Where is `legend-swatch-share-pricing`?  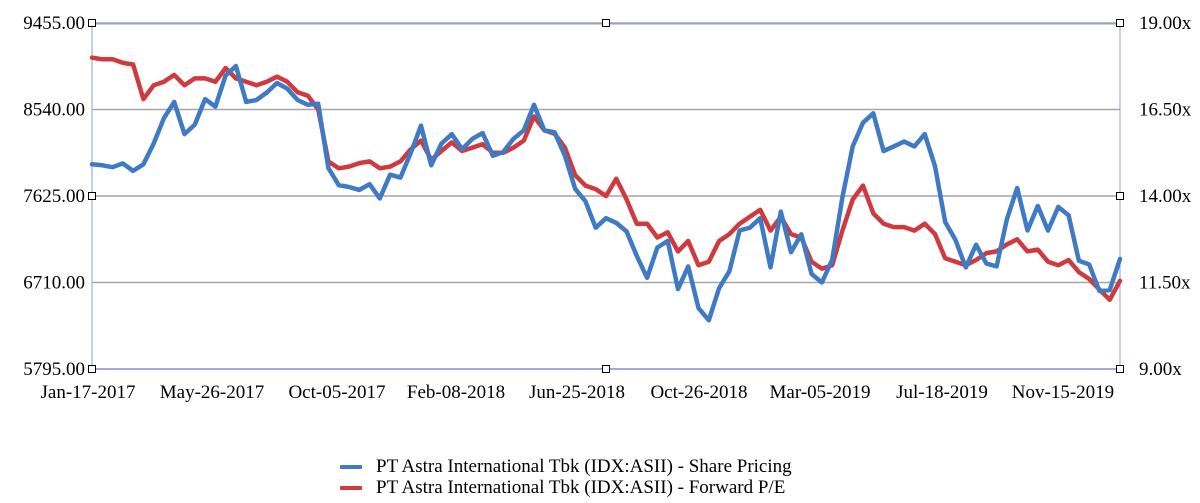
legend-swatch-share-pricing is located at coordinates (351, 466).